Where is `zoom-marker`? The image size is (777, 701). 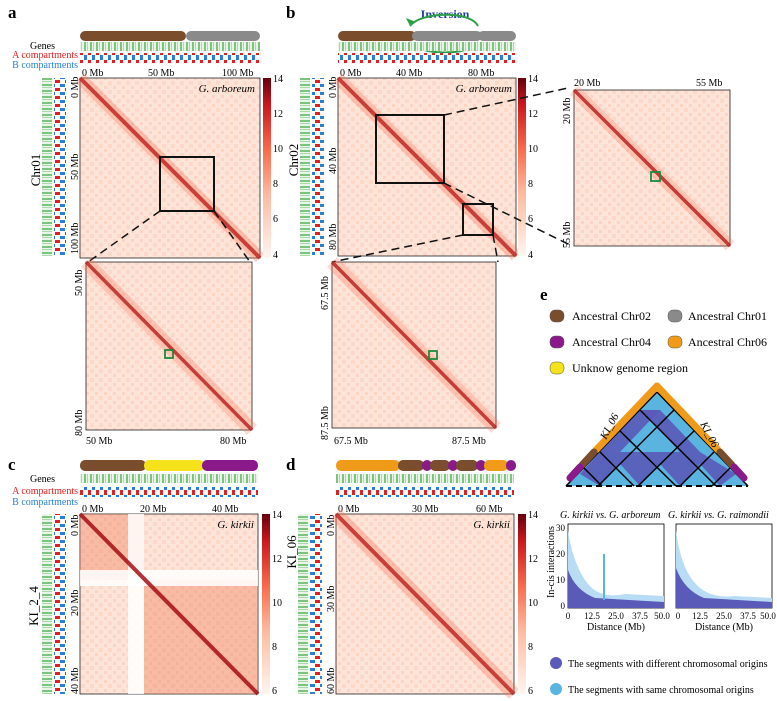 zoom-marker is located at coordinates (655, 176).